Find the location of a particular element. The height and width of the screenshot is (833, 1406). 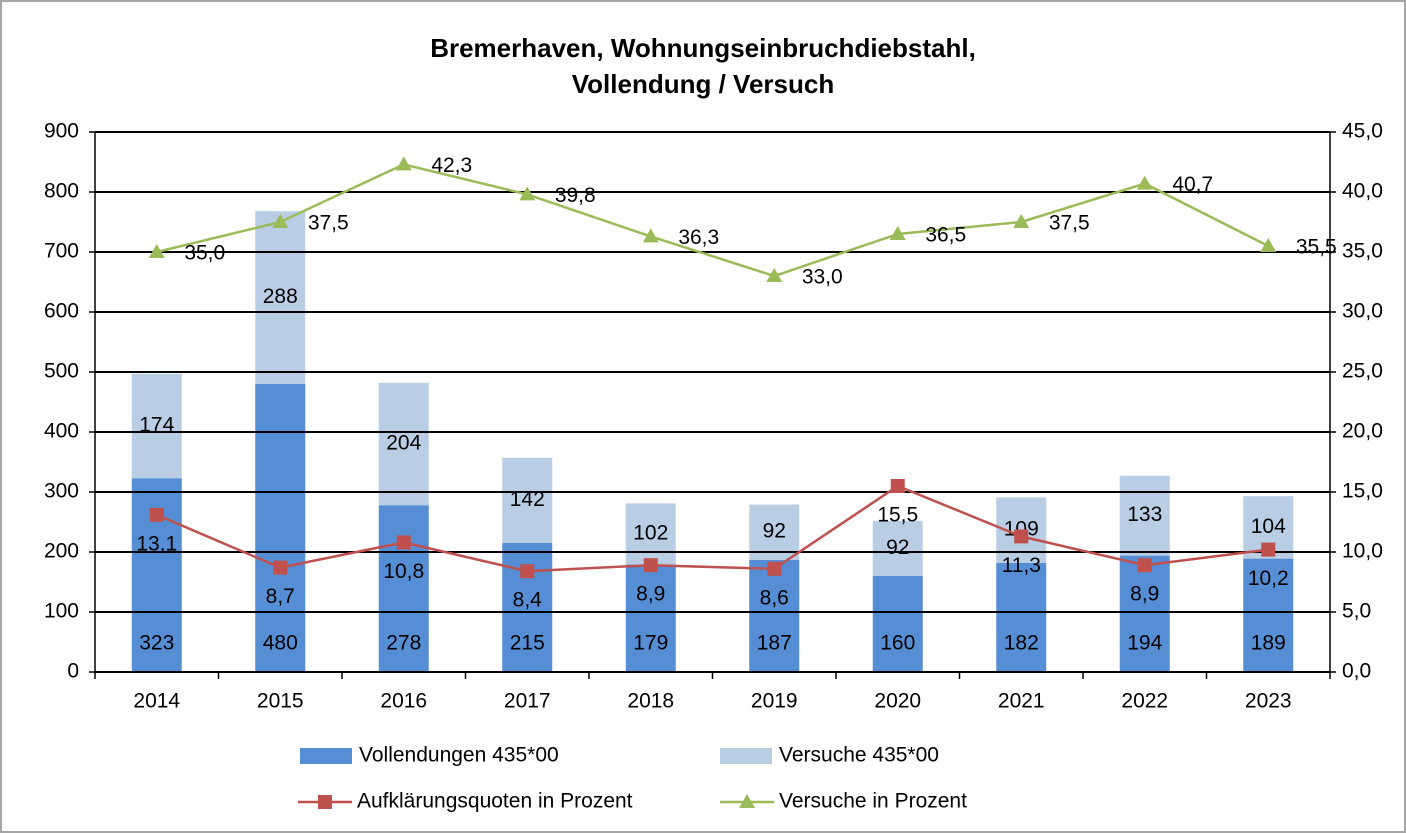

y2-tick-label: 35,0 is located at coordinates (1362, 251).